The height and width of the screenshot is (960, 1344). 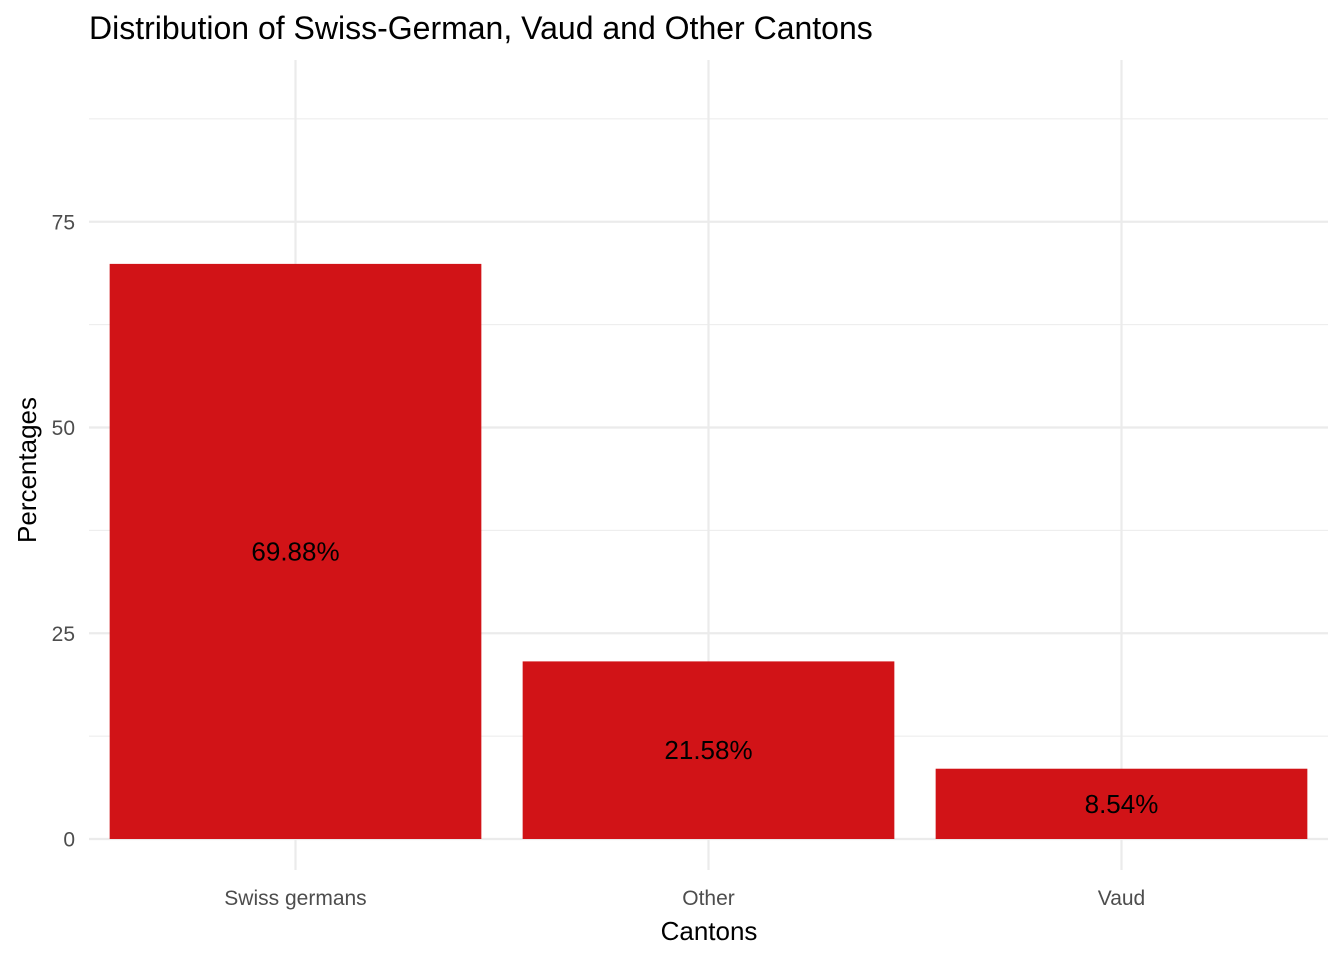 I want to click on x-axis-ticks: Swiss germans Other Vaud, so click(x=684, y=898).